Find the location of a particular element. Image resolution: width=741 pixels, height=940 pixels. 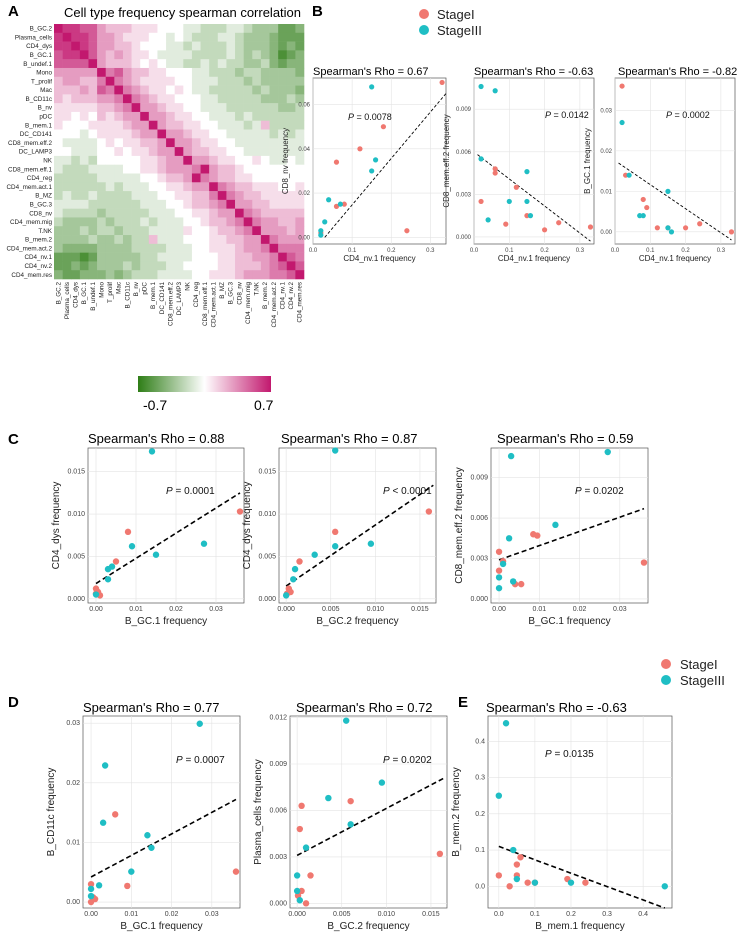

heatmap-col-label: Mono is located at coordinates (101, 290).